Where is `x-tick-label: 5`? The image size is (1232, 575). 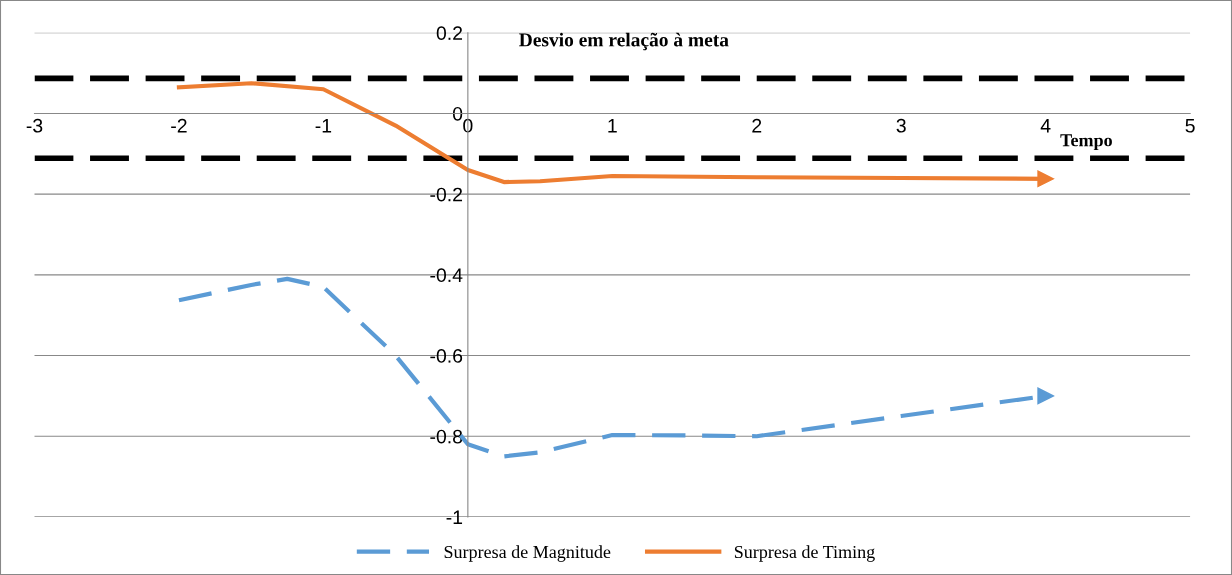
x-tick-label: 5 is located at coordinates (1190, 126).